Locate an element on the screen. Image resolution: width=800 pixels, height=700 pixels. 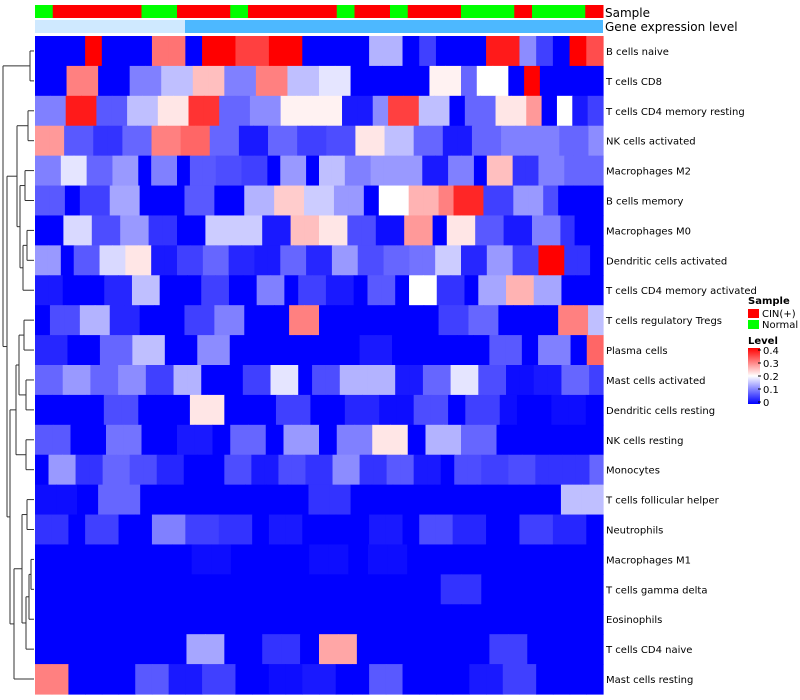
row-label: NK cells activated is located at coordinates (651, 142).